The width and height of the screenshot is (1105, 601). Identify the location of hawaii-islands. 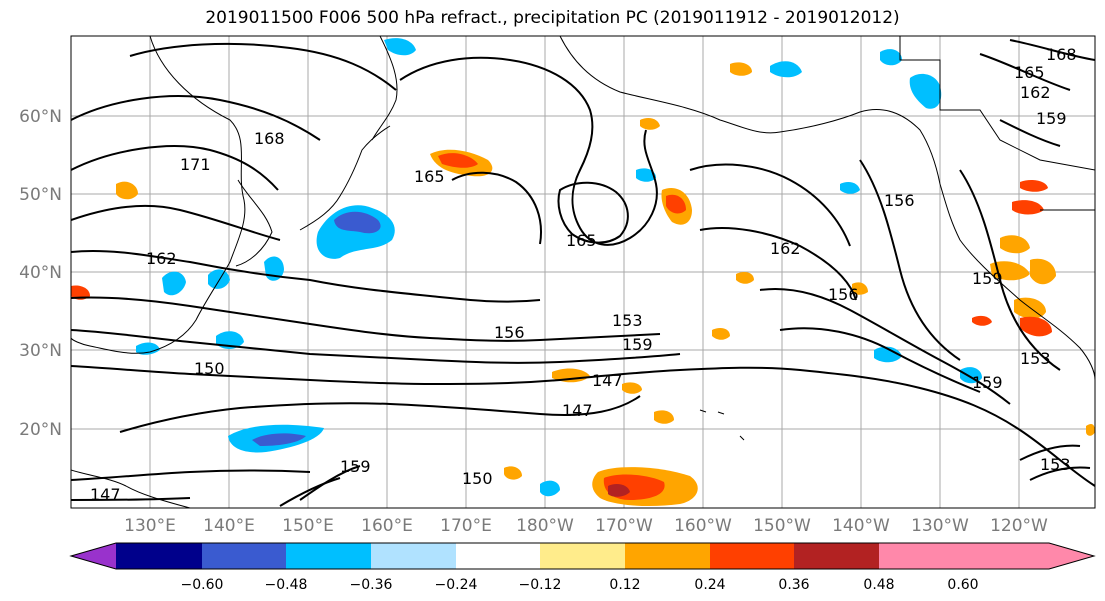
(722, 425).